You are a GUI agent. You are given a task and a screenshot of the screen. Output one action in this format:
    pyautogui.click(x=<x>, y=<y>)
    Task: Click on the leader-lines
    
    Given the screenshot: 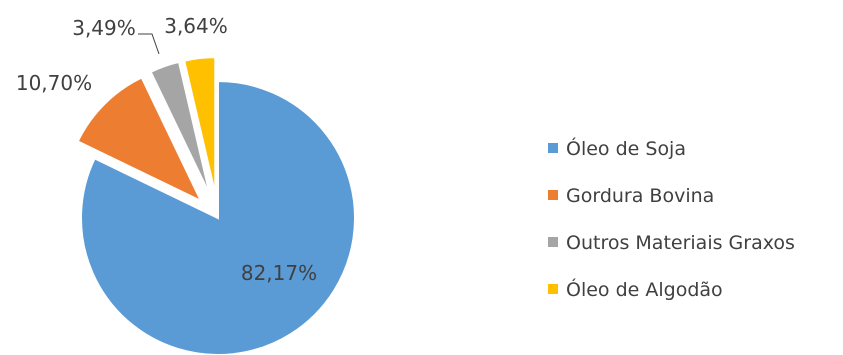 What is the action you would take?
    pyautogui.click(x=149, y=44)
    